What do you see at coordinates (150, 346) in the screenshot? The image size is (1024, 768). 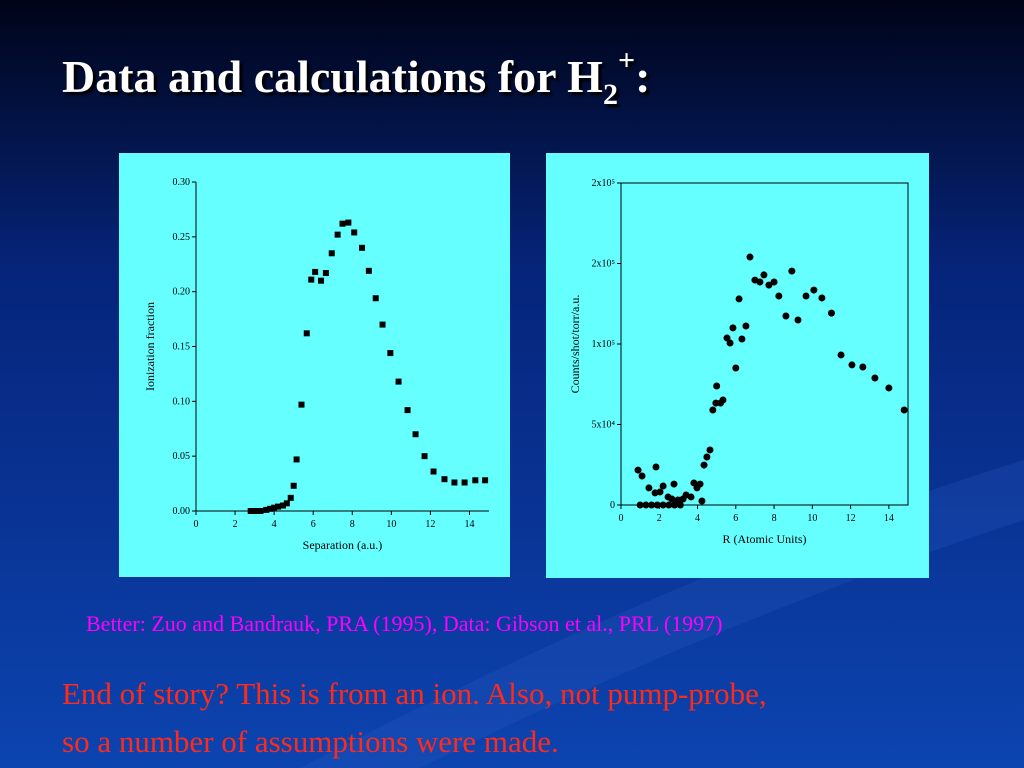 I see `y-axis-label: Ionization fraction` at bounding box center [150, 346].